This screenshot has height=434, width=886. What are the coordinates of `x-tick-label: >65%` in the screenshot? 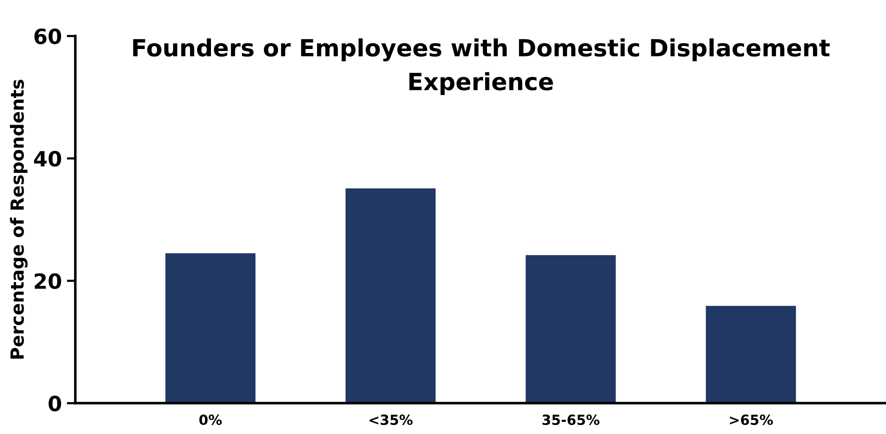 It's located at (751, 420).